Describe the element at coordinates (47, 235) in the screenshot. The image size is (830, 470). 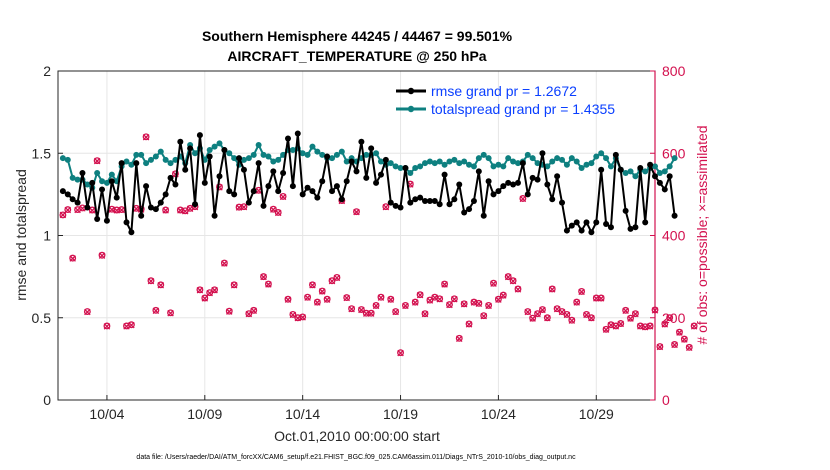
I see `y-axis-left: 0 0.5 1 1.5 2` at that location.